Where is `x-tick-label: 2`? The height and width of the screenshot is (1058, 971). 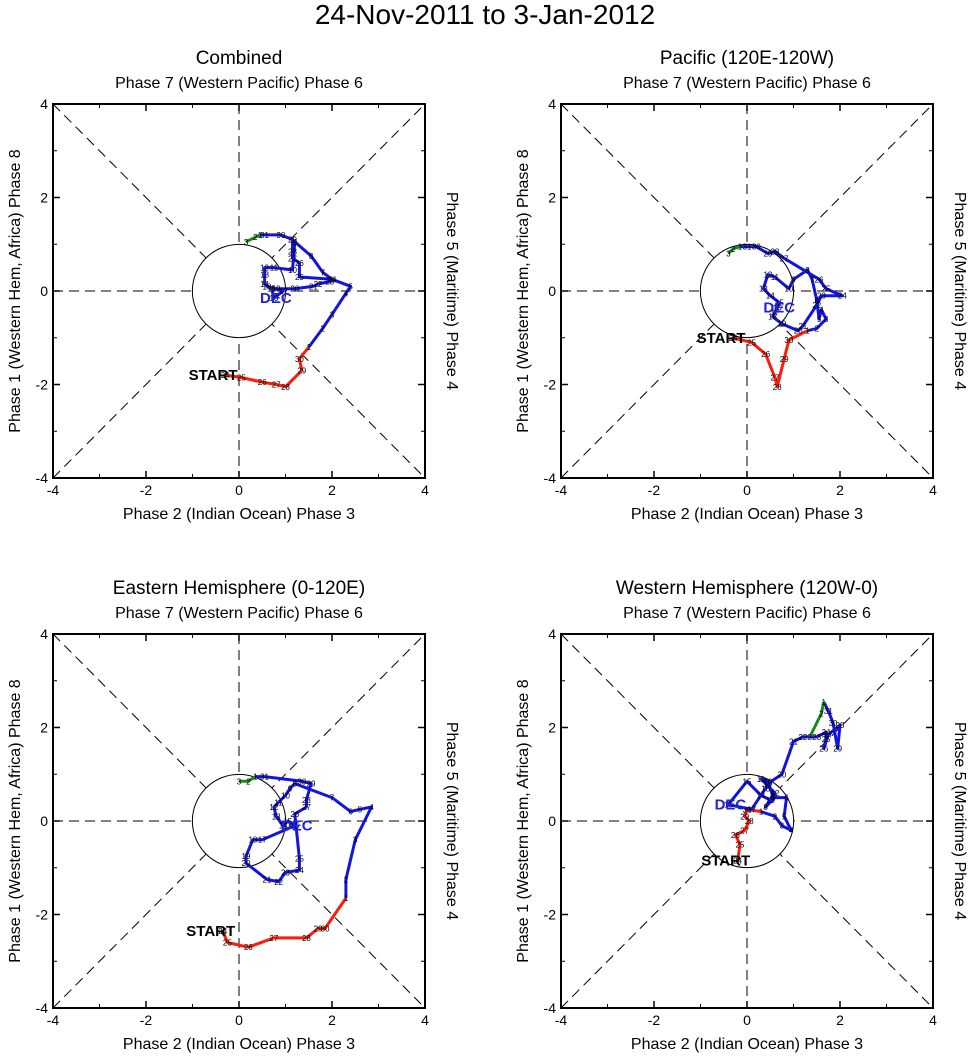
x-tick-label: 2 is located at coordinates (332, 1020).